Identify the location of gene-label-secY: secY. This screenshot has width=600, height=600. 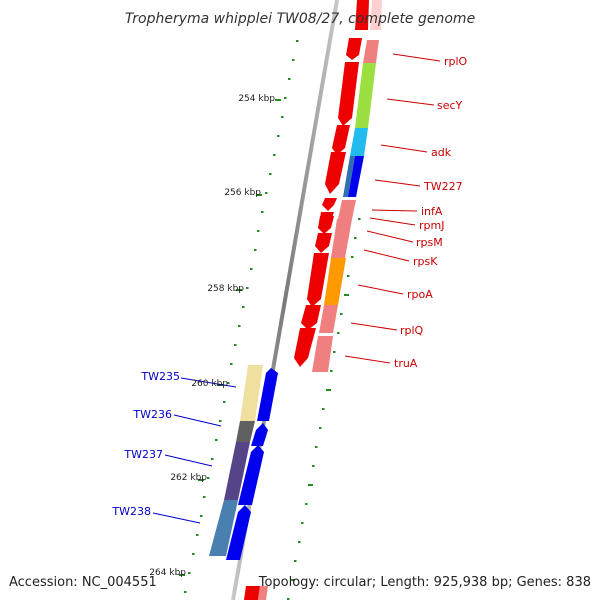
(450, 105).